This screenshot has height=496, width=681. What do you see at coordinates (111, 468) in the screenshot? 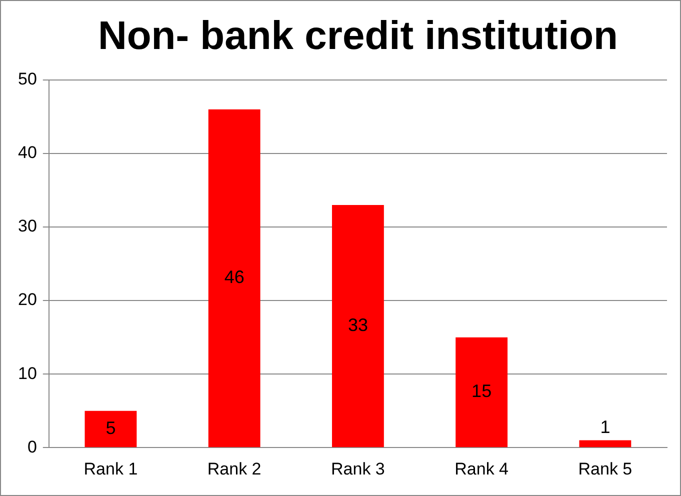
I see `x-tick-label: Rank 1` at bounding box center [111, 468].